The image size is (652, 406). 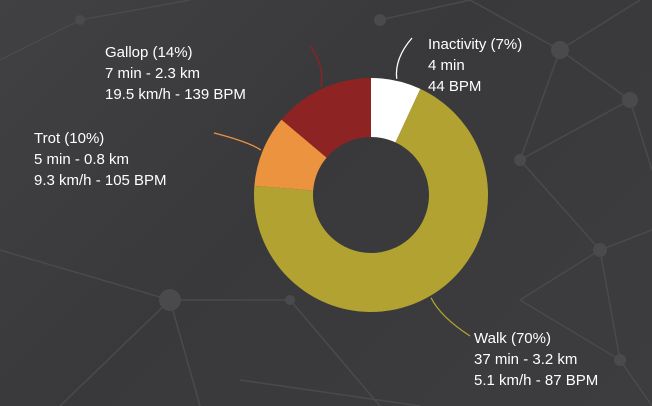 I want to click on leader-line-inactivity, so click(x=404, y=58).